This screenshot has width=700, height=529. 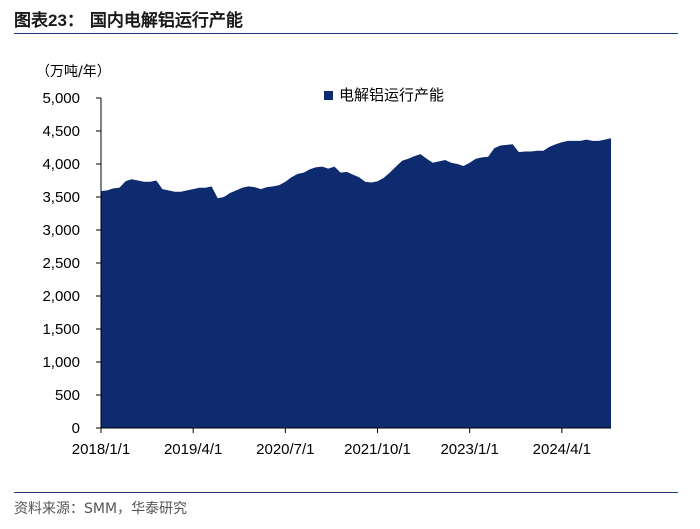 I want to click on y-tick-label: 3,500, so click(x=61, y=197).